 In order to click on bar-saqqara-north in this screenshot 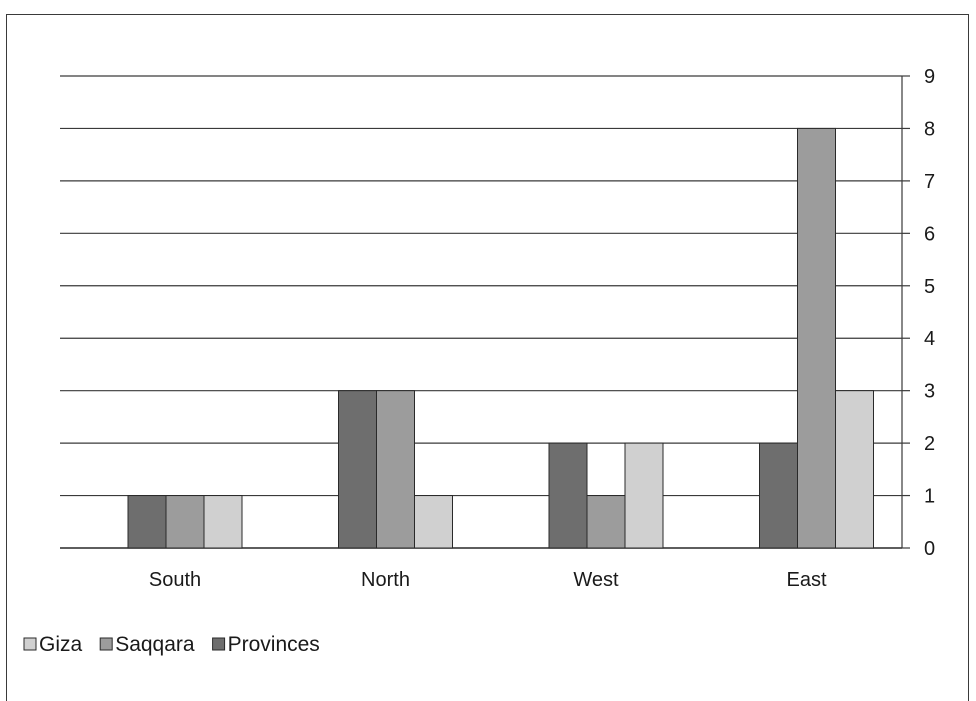, I will do `click(395, 469)`.